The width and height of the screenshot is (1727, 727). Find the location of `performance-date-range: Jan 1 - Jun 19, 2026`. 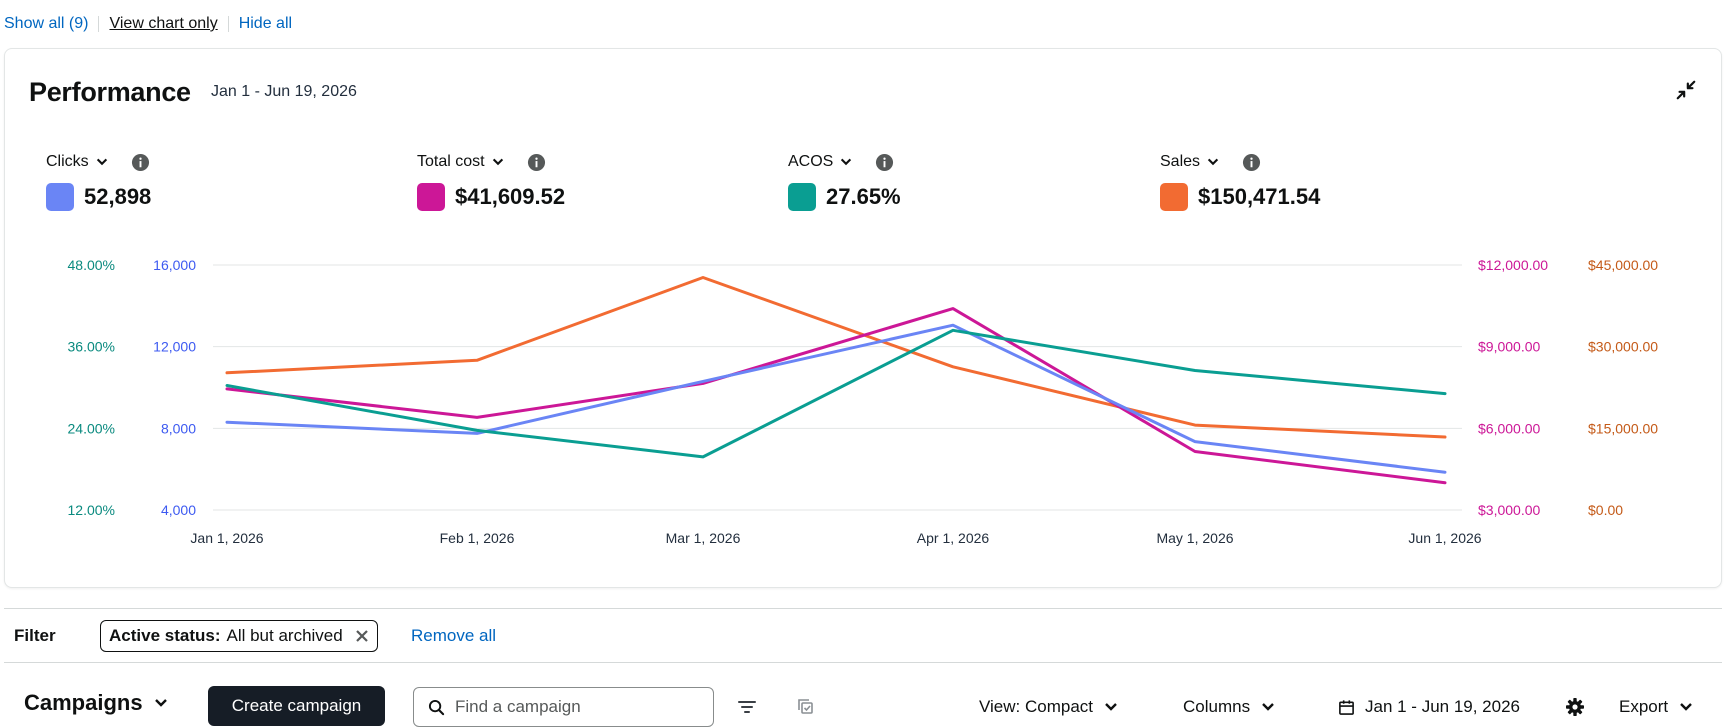

performance-date-range: Jan 1 - Jun 19, 2026 is located at coordinates (284, 91).